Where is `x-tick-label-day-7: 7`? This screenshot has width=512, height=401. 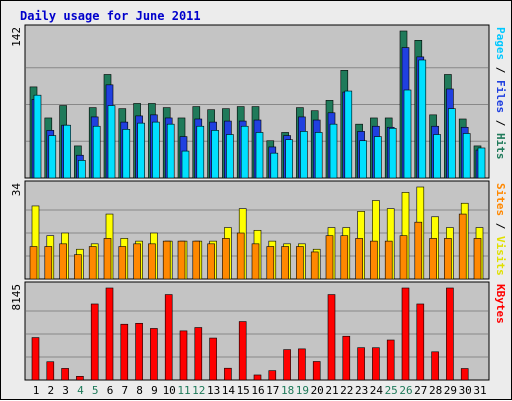 x-tick-label-day-7: 7 is located at coordinates (124, 390).